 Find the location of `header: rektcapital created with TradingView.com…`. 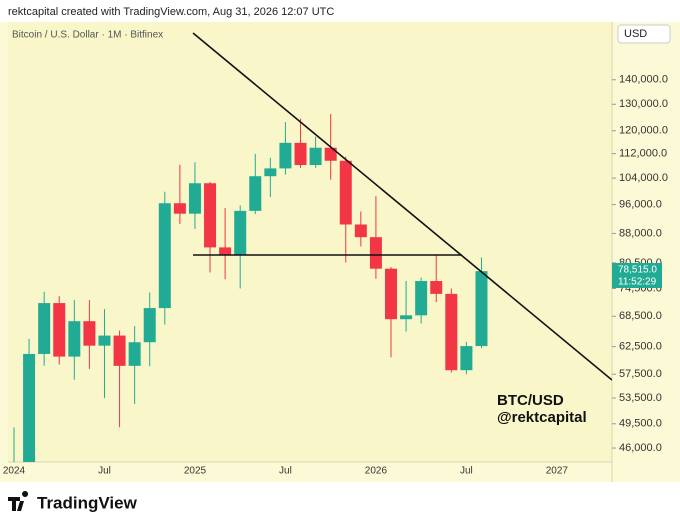

header: rektcapital created with TradingView.com… is located at coordinates (171, 12).